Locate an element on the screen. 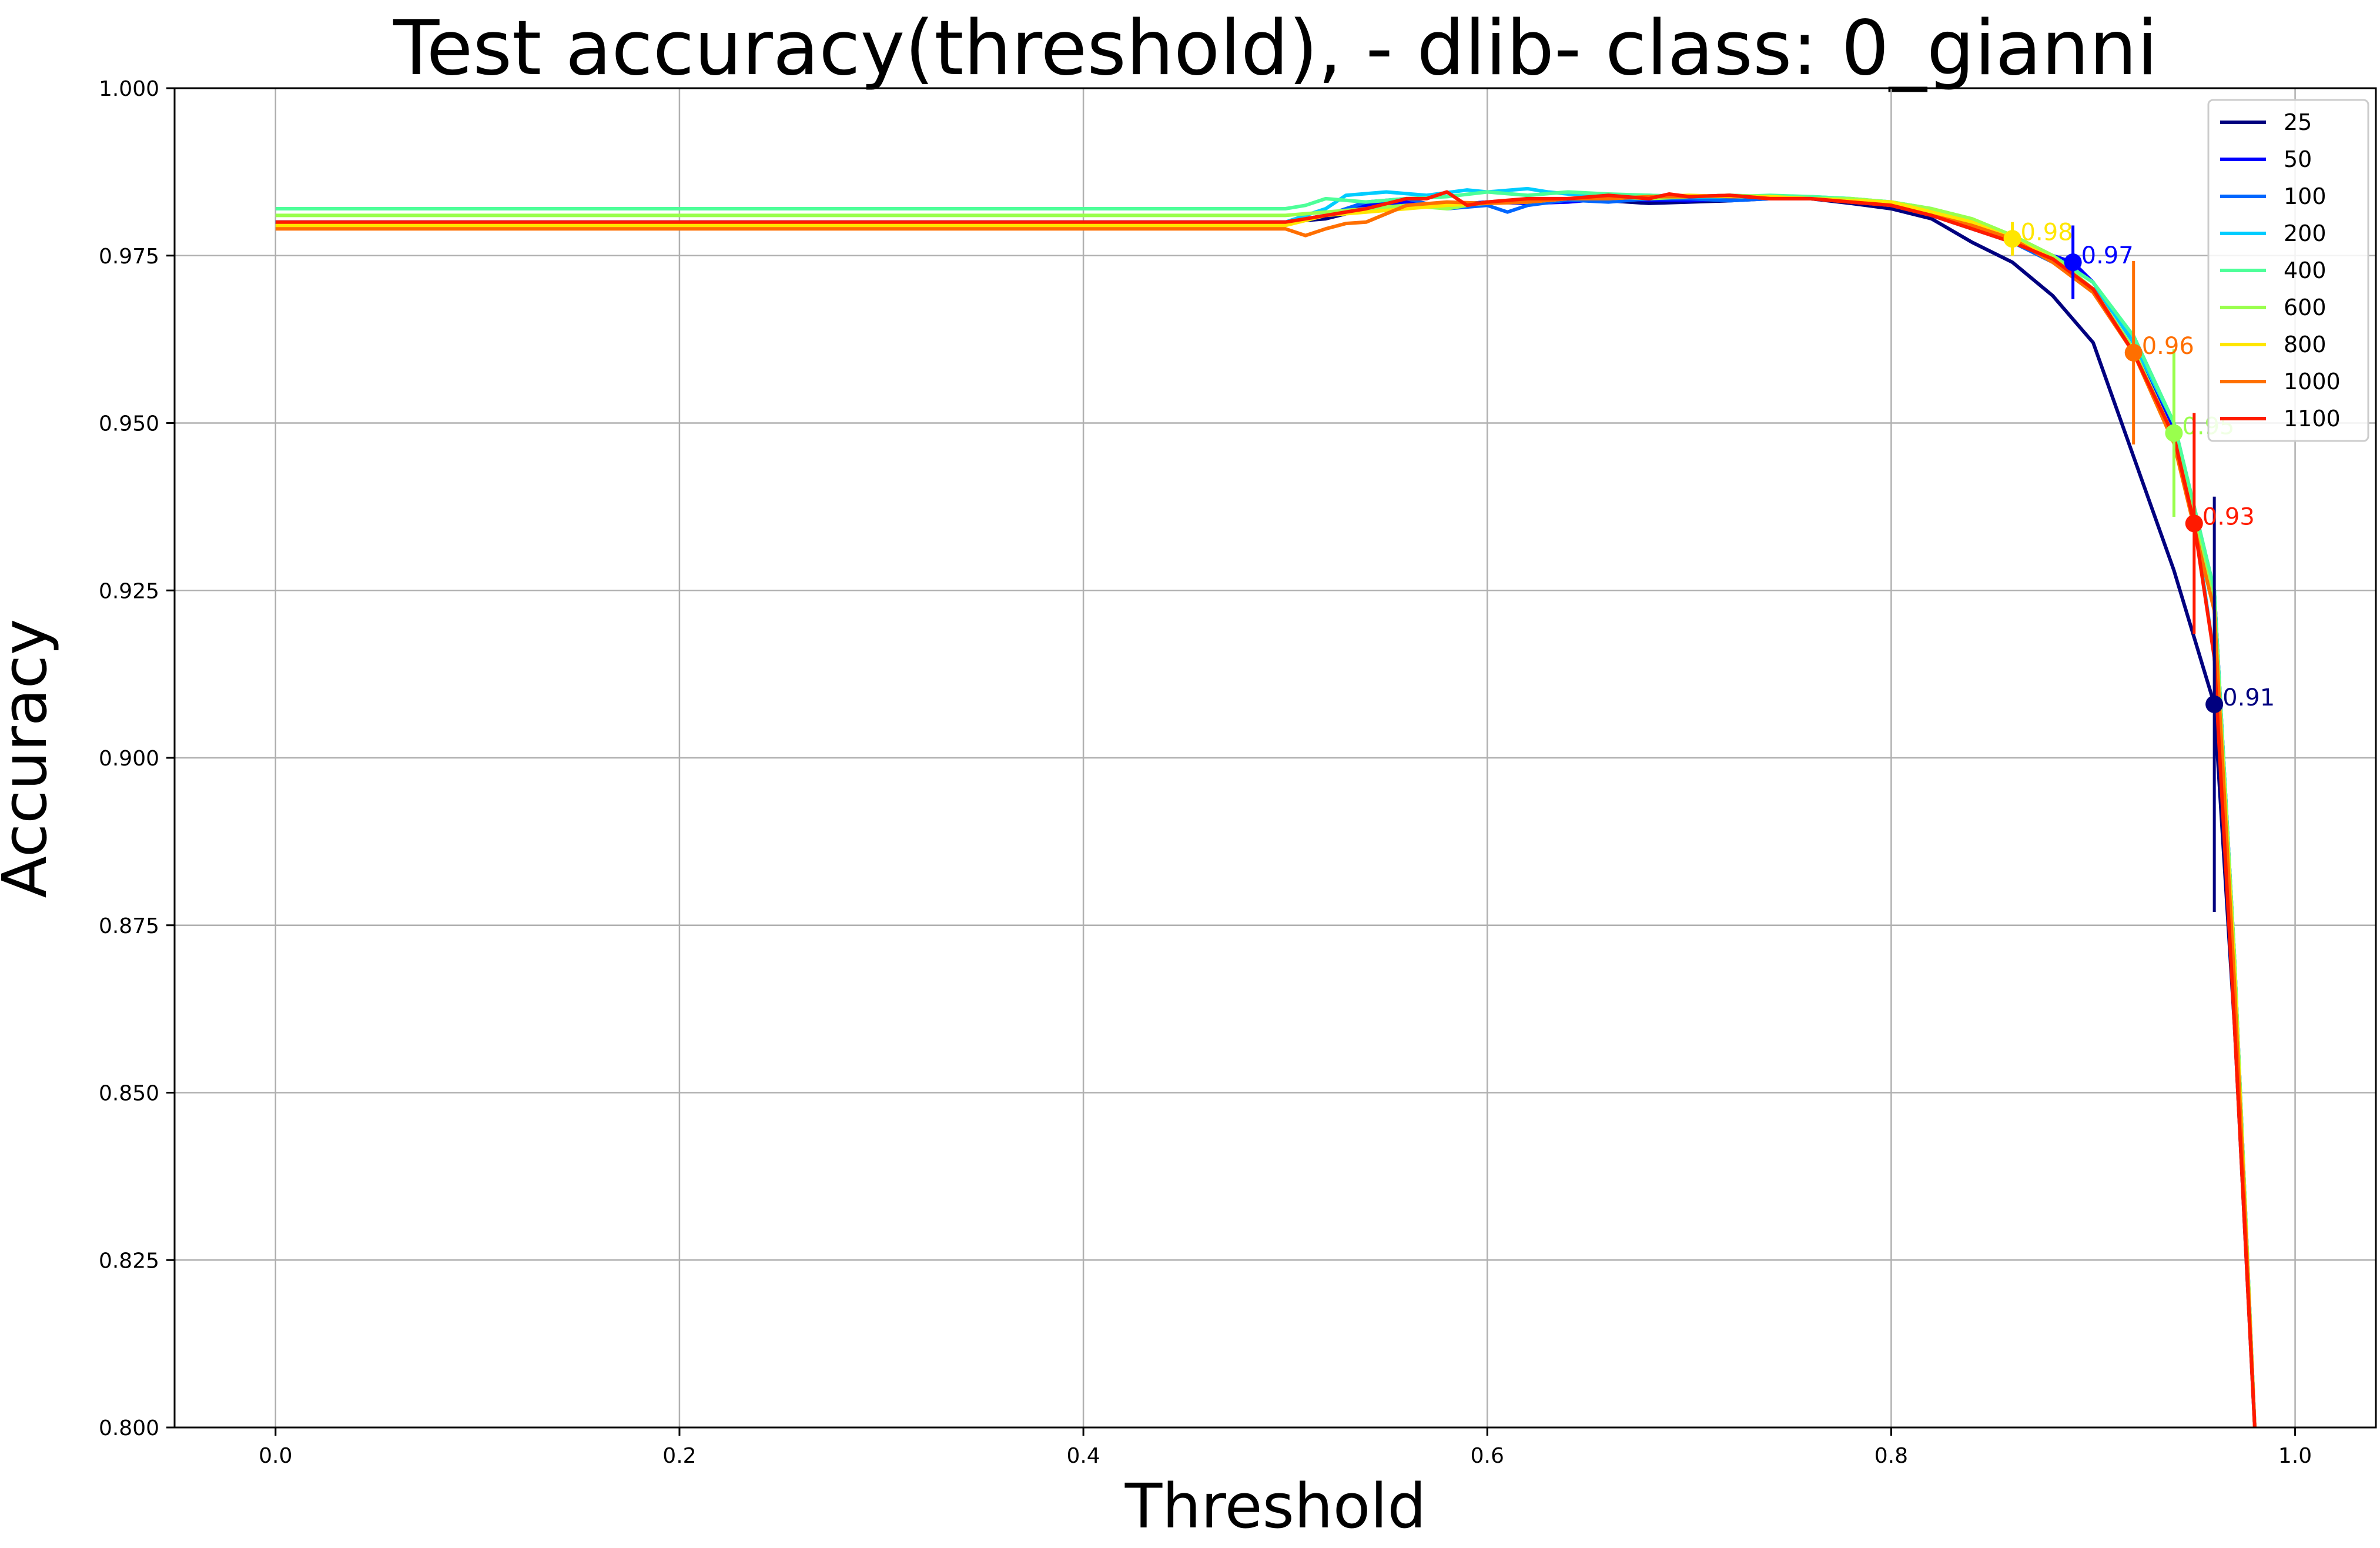  legend-label-400: 400 is located at coordinates (2305, 270).